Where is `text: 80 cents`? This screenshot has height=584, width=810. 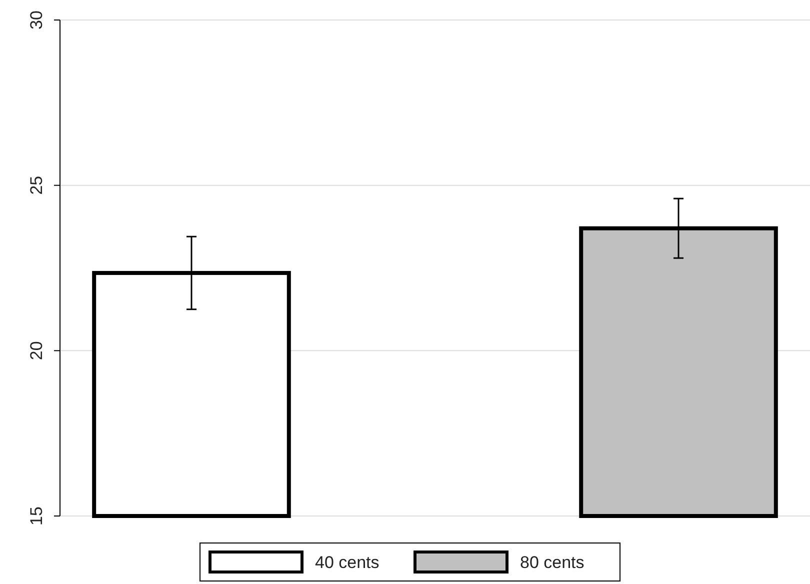 text: 80 cents is located at coordinates (552, 562).